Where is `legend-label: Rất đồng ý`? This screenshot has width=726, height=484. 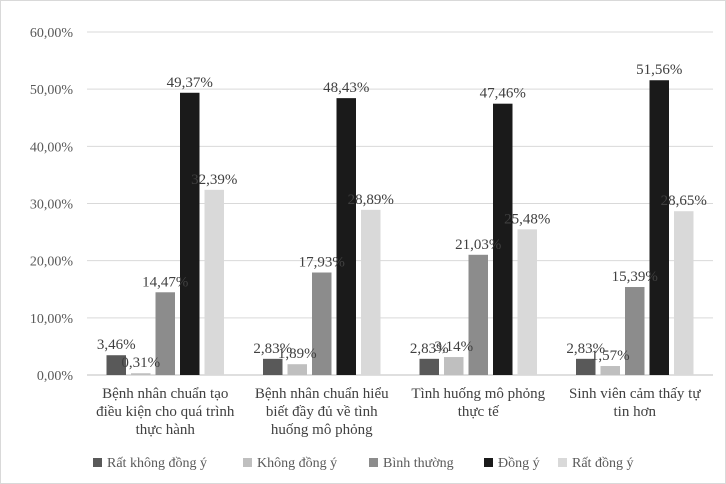
legend-label: Rất đồng ý is located at coordinates (602, 463).